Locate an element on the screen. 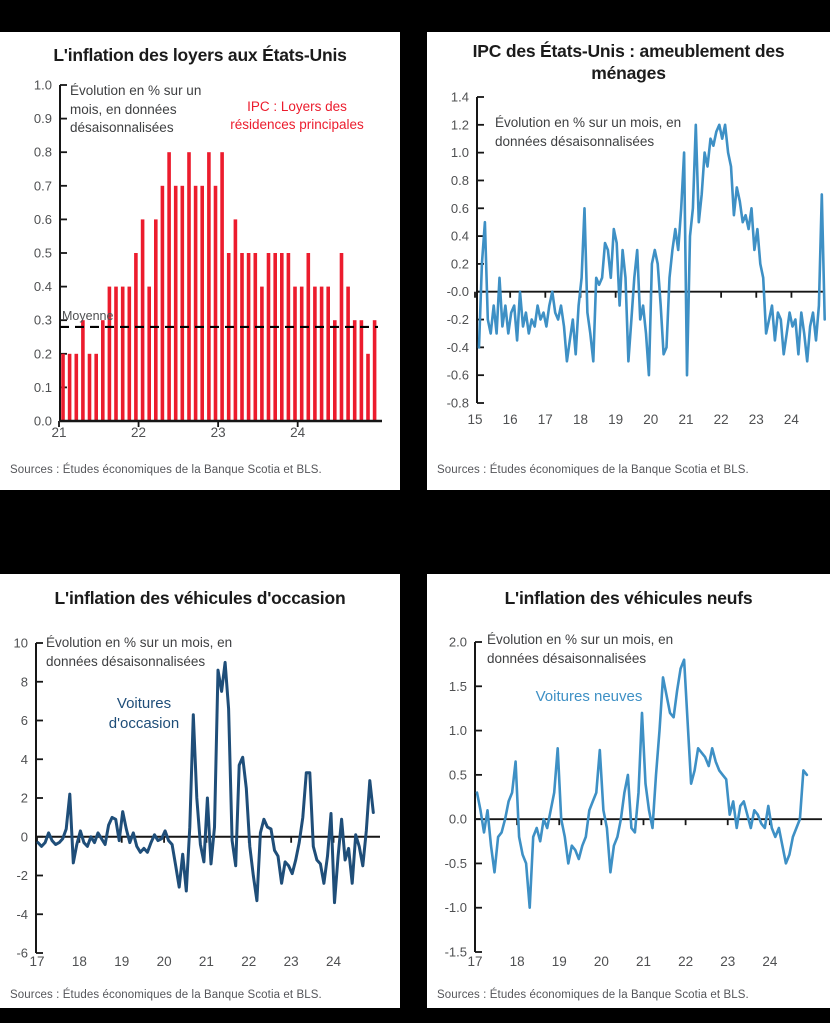 This screenshot has width=830, height=1023. svg-text: 16 is located at coordinates (510, 419).